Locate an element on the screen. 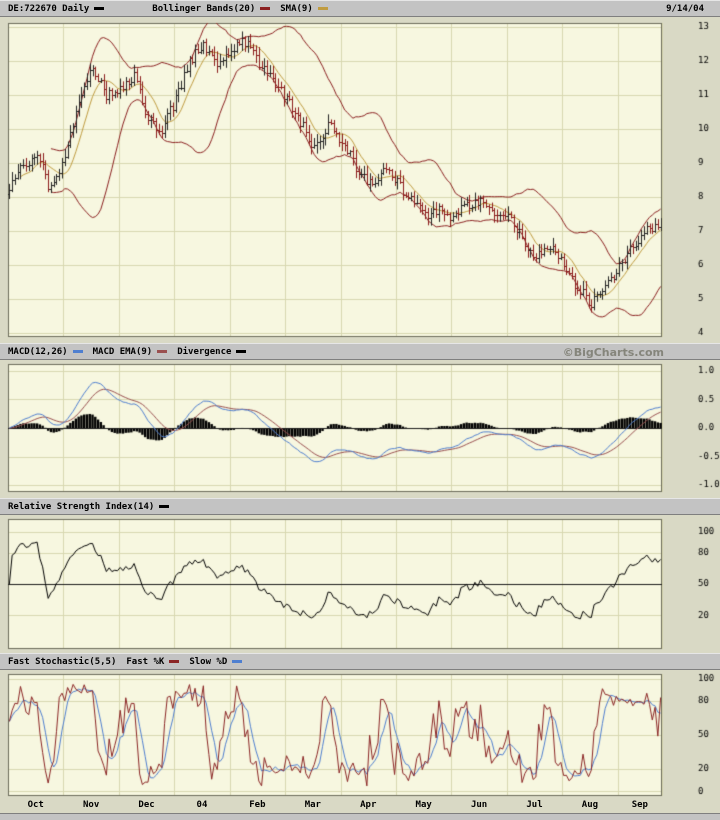 The height and width of the screenshot is (820, 720). x-axis-month-label: Jun is located at coordinates (479, 805).